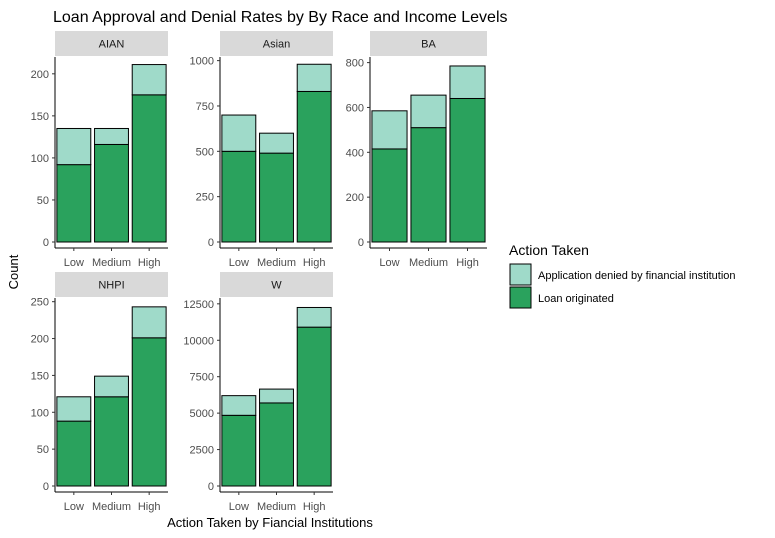 The image size is (775, 538). Describe the element at coordinates (111, 193) in the screenshot. I see `bar-aian-medium-originated` at that location.